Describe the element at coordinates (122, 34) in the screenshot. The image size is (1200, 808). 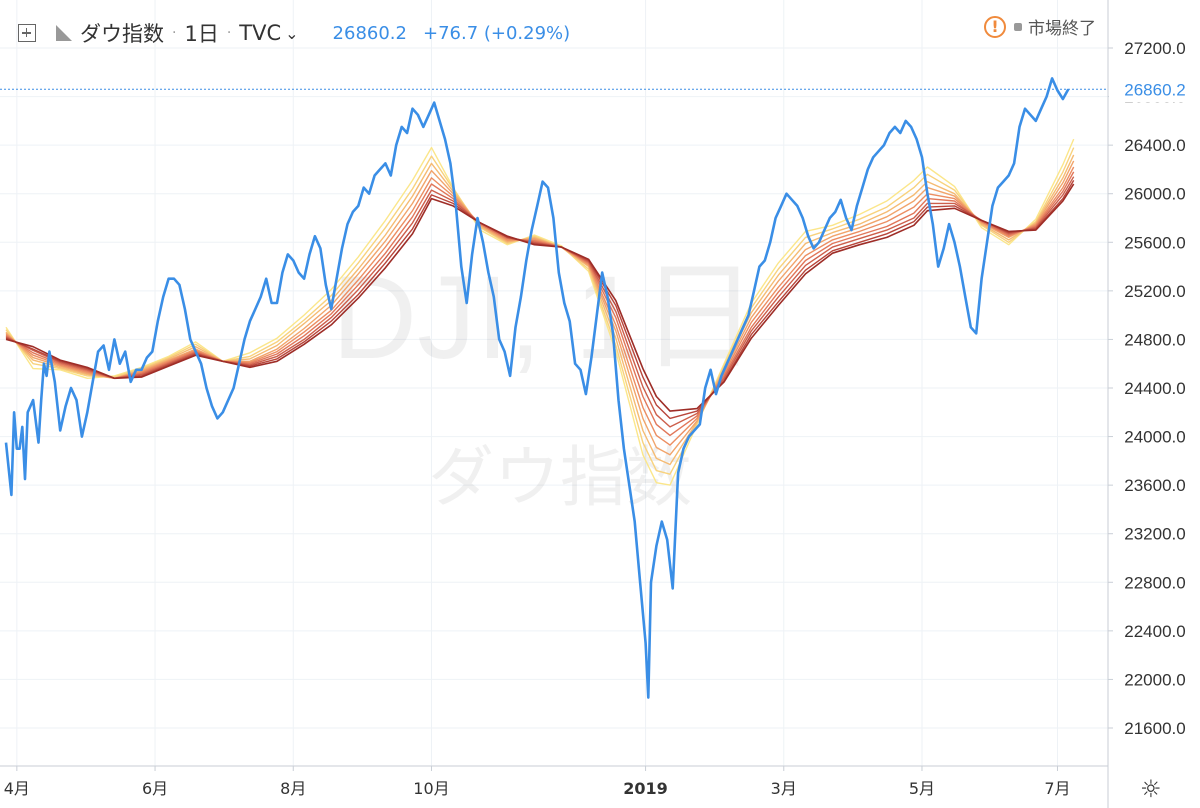
I see `symbol-name: ダウ指数` at that location.